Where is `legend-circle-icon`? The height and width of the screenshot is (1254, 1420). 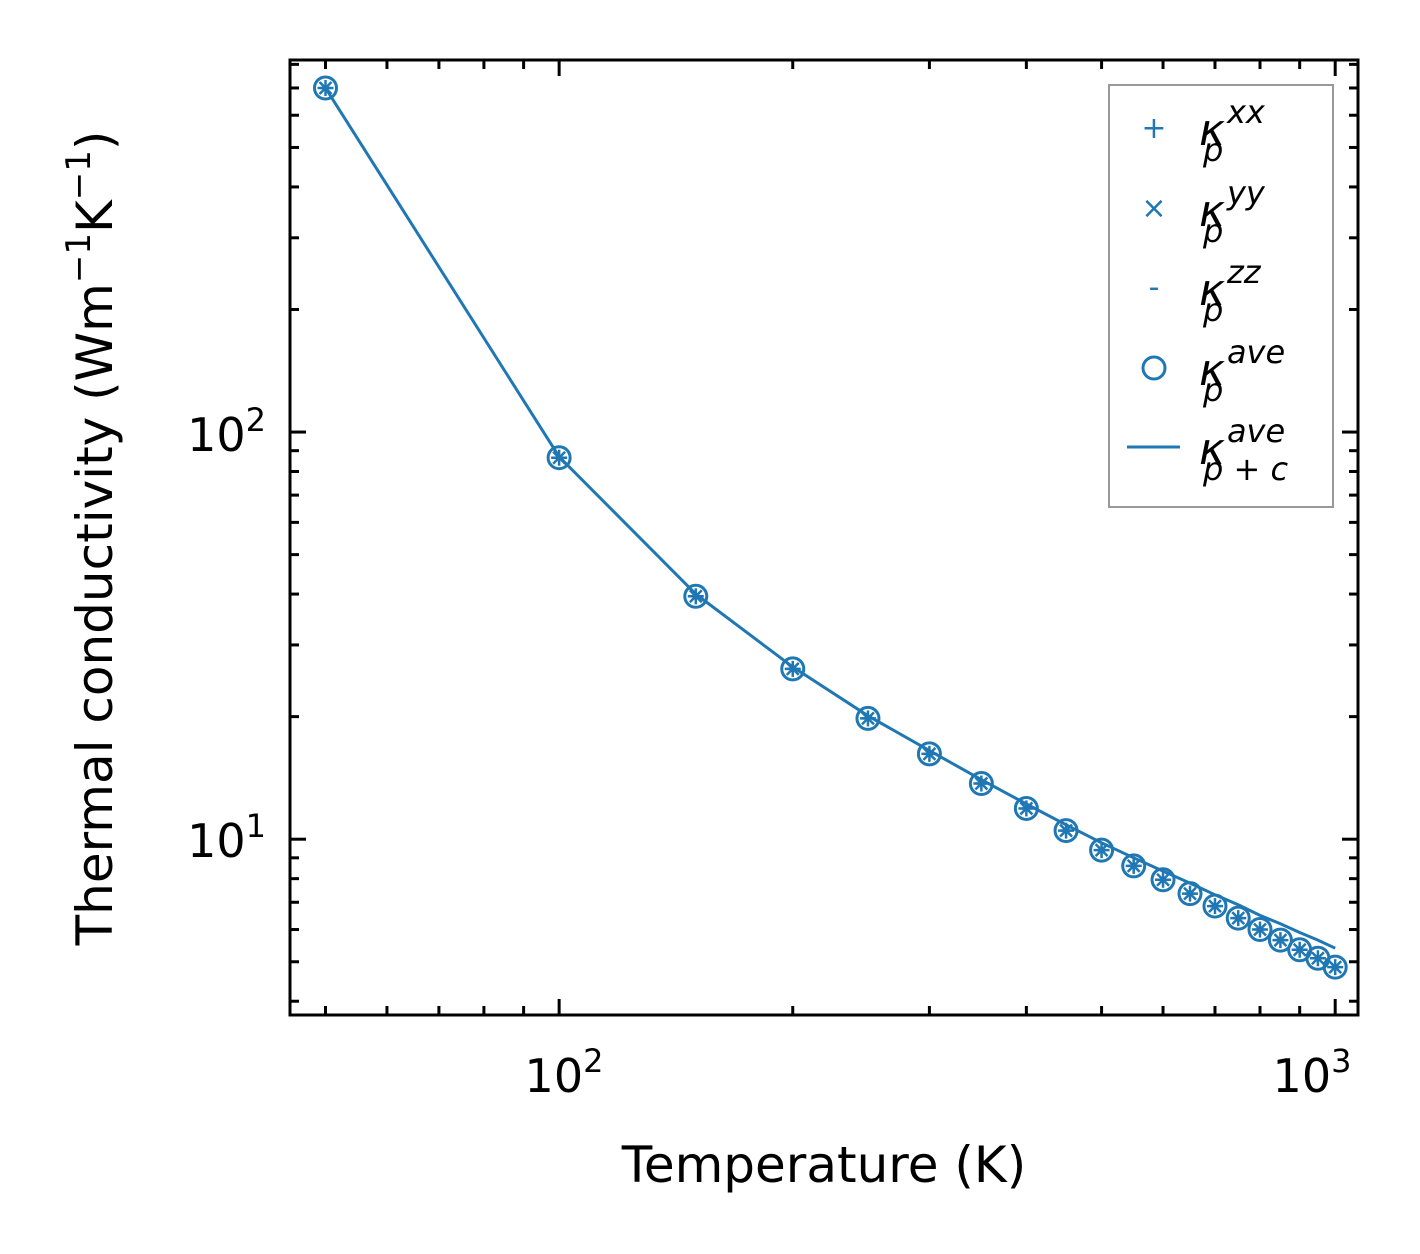
legend-circle-icon is located at coordinates (1154, 368).